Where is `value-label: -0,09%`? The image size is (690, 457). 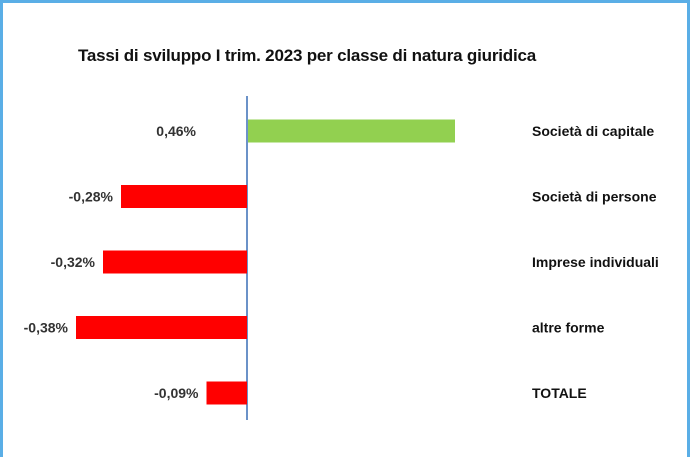
value-label: -0,09% is located at coordinates (176, 393).